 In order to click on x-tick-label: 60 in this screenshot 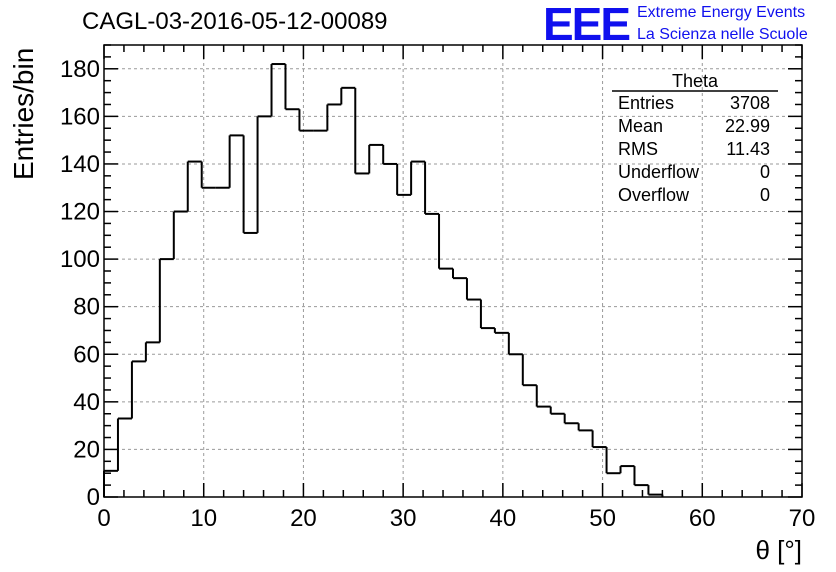, I will do `click(702, 518)`.